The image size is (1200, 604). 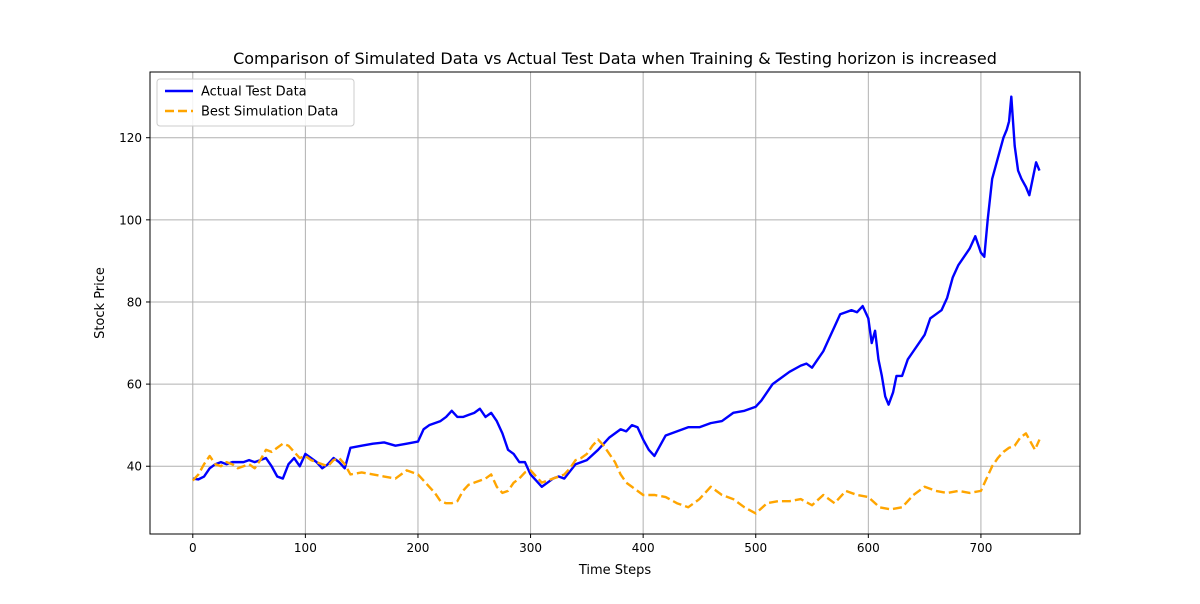 I want to click on y-axis-ticks: 40 60 80 100 120, so click(x=134, y=302).